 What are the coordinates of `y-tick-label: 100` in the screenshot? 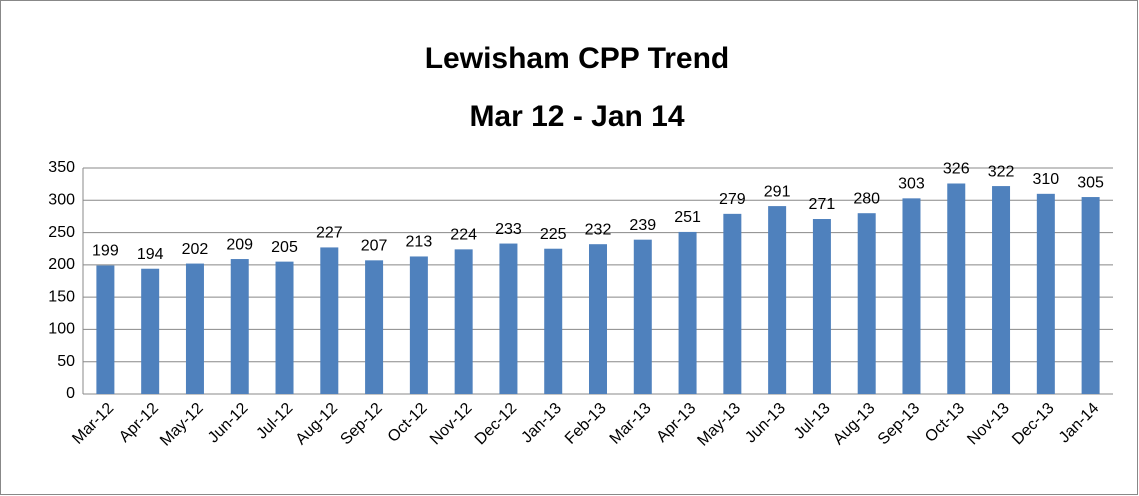 It's located at (61, 329).